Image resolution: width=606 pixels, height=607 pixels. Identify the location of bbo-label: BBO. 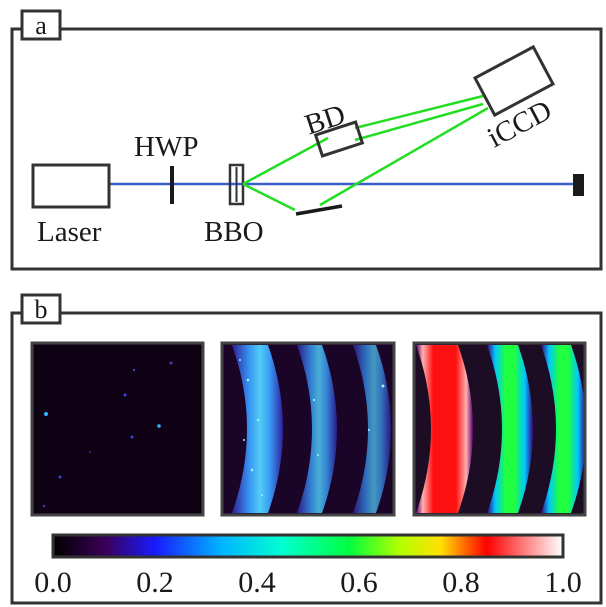
(234, 232).